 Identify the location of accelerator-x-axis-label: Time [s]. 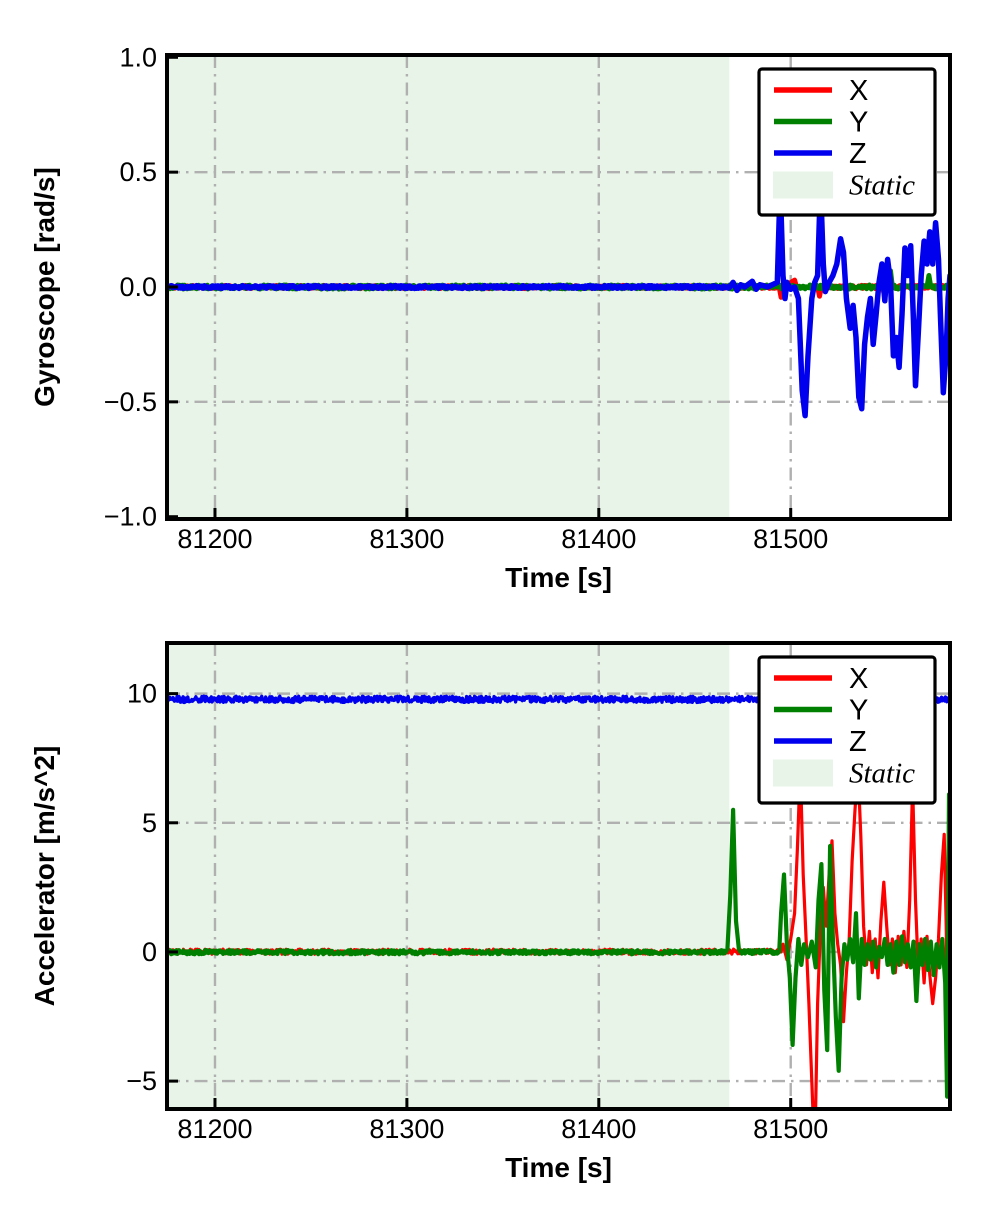
(558, 1167).